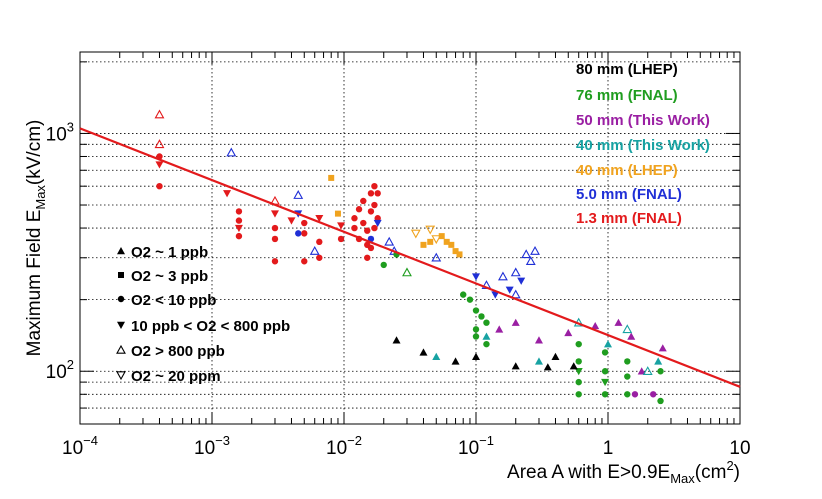 The image size is (822, 499). What do you see at coordinates (344, 446) in the screenshot?
I see `x-tick-label: 10⁻²` at bounding box center [344, 446].